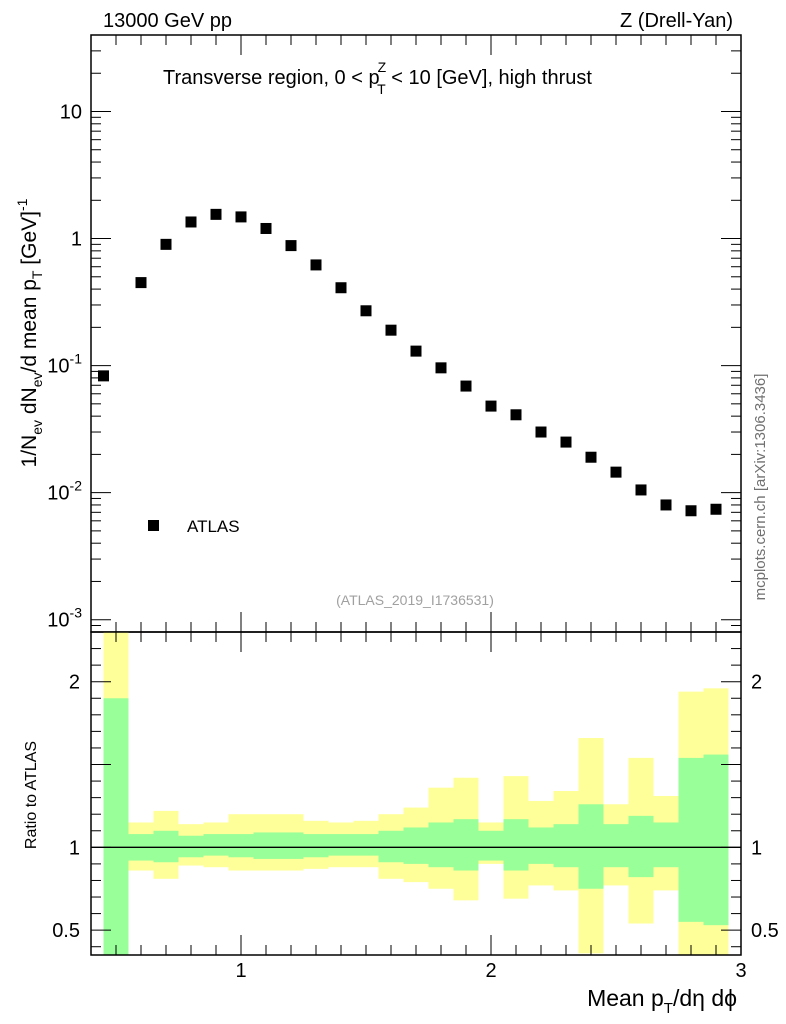 This screenshot has height=1024, width=786. Describe the element at coordinates (756, 683) in the screenshot. I see `ratio-y-tick-label-right: 2` at that location.